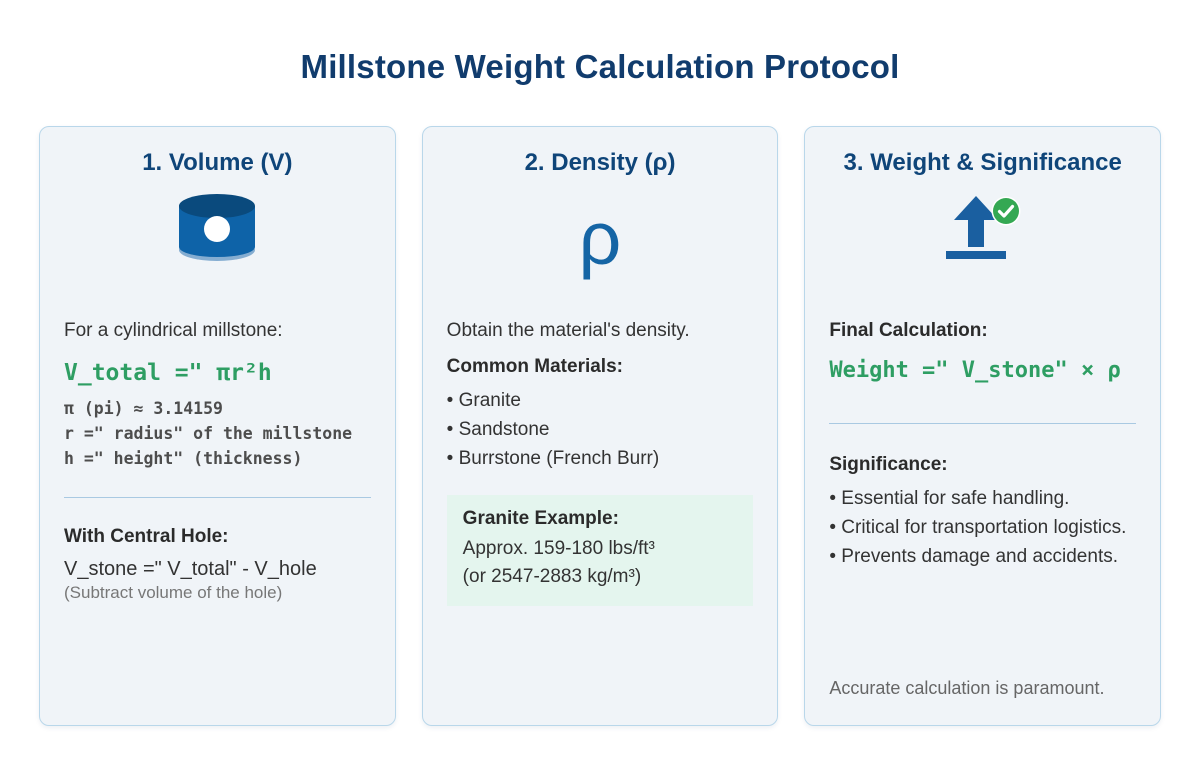  I want to click on granite-example-heading: Granite Example:, so click(540, 518).